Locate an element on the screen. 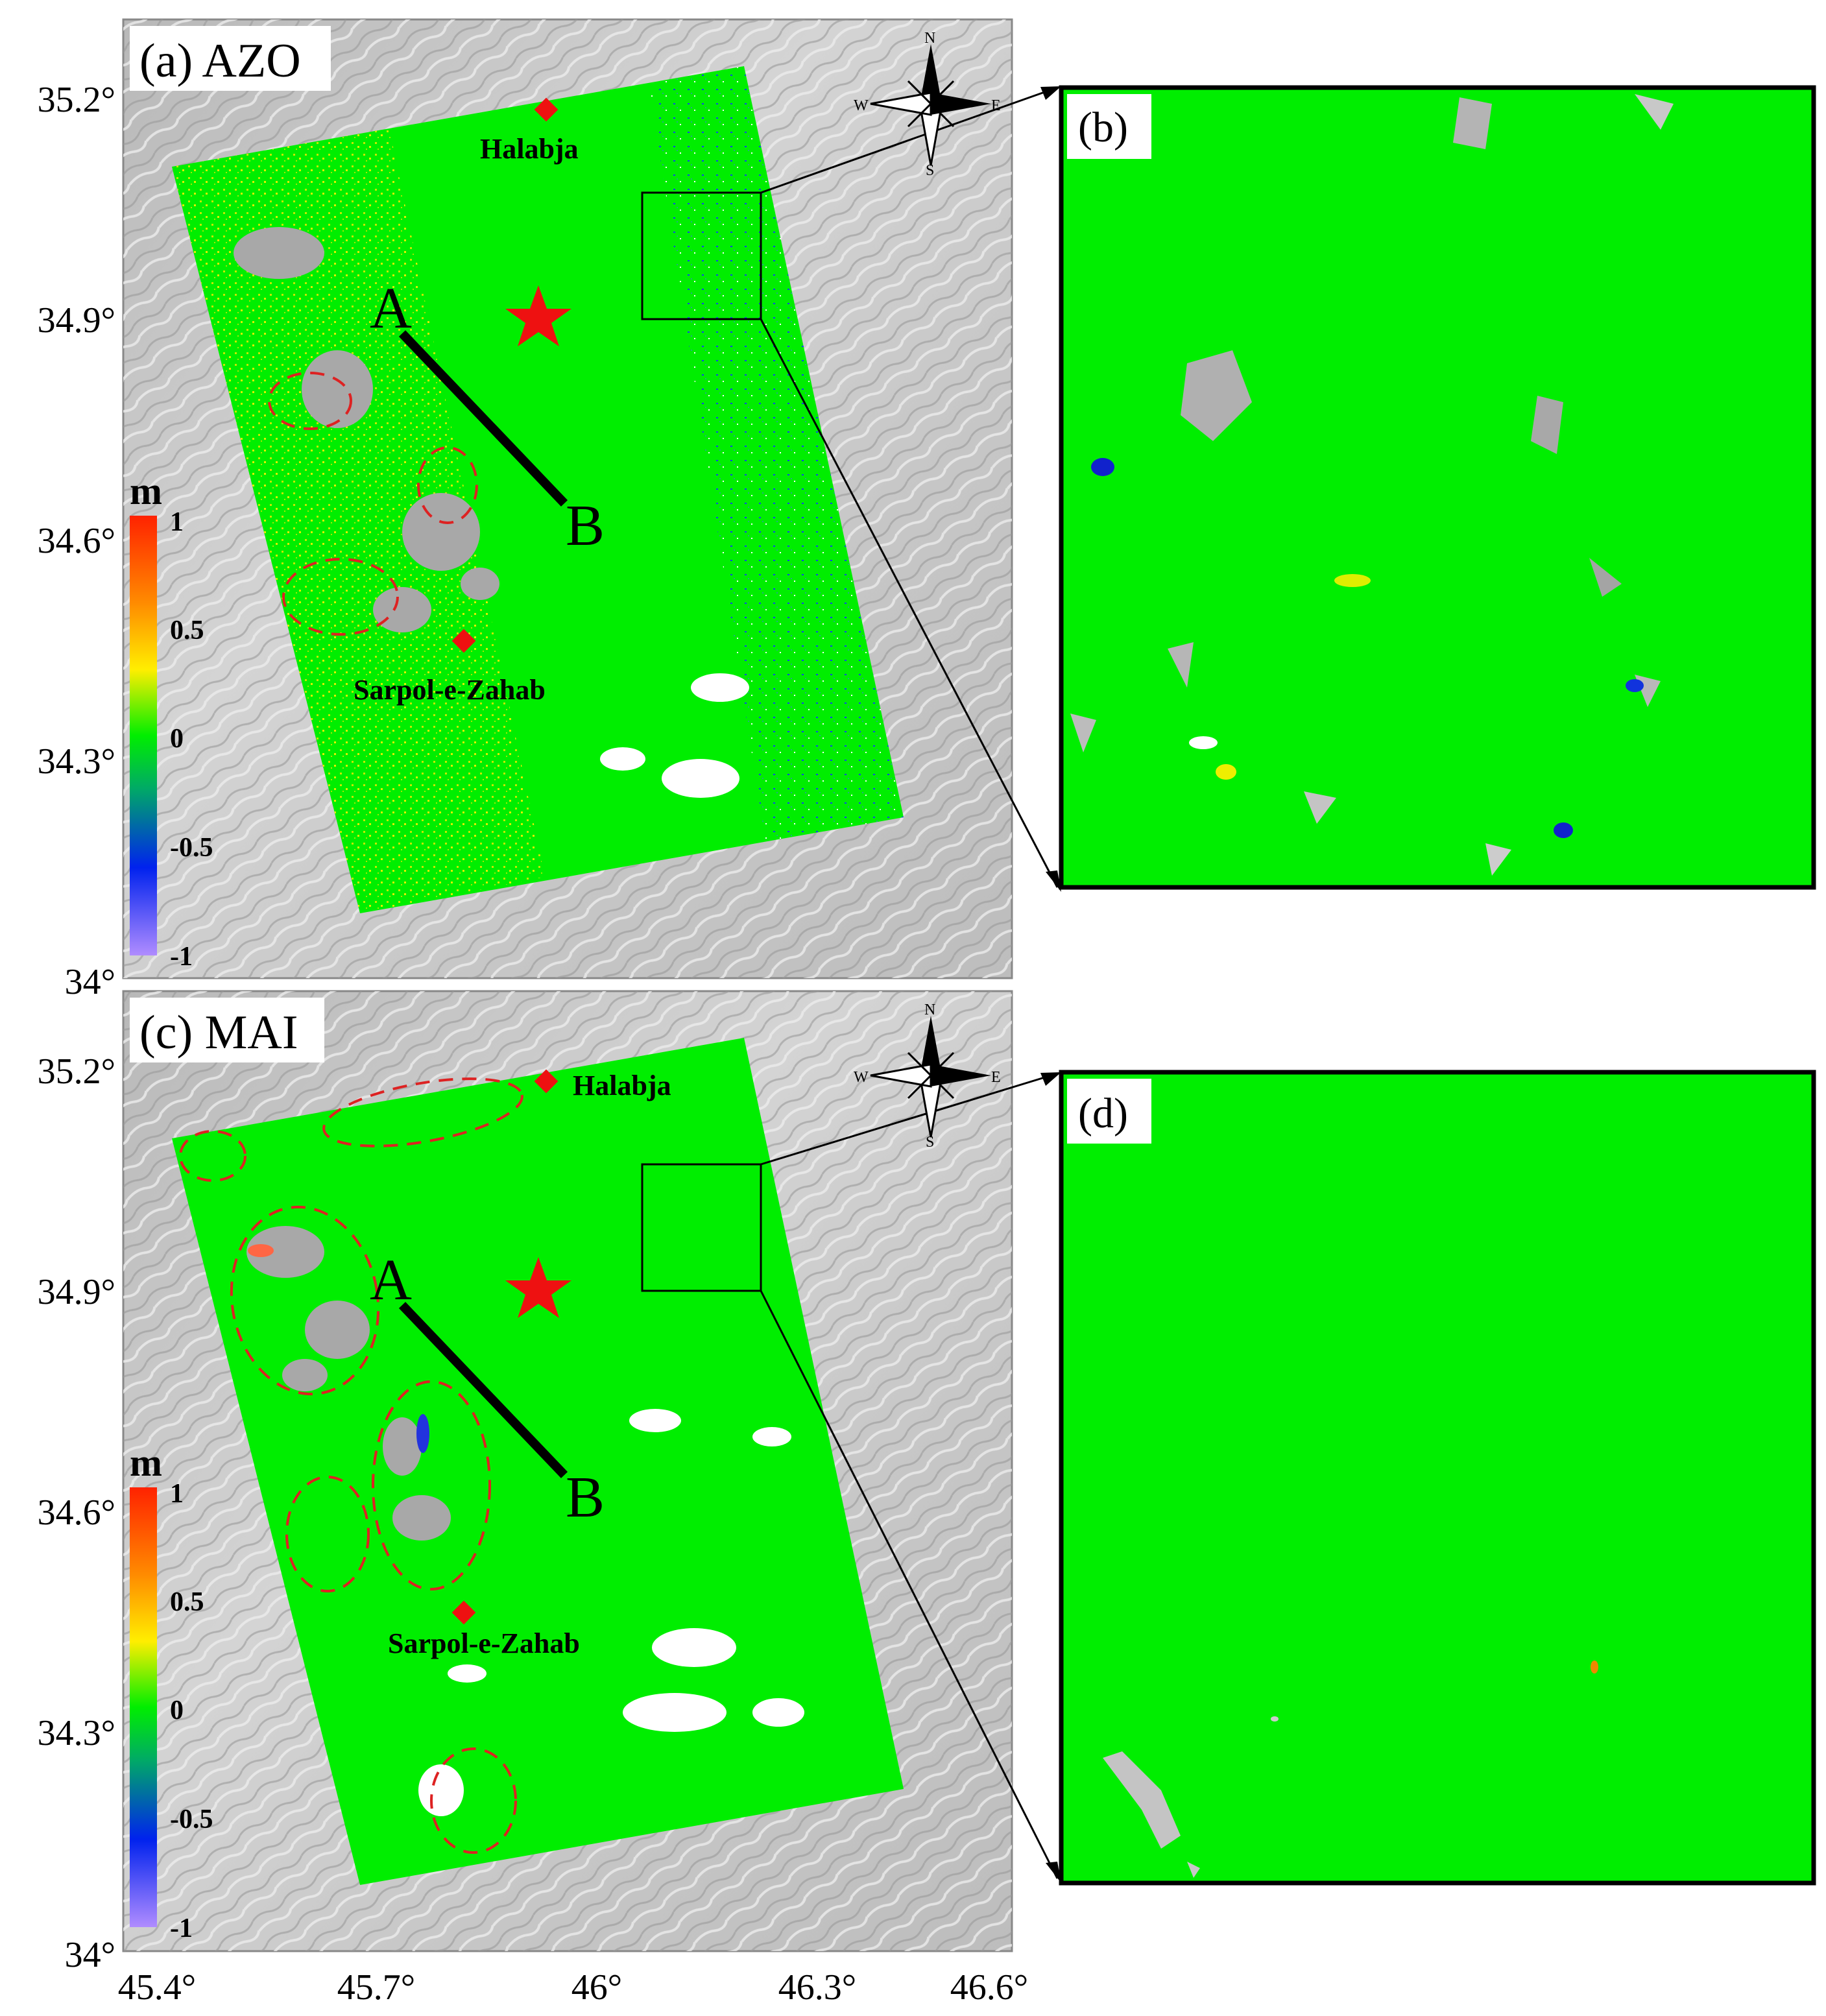 This screenshot has height=2016, width=1826. panel-label: (a) AZO is located at coordinates (220, 61).